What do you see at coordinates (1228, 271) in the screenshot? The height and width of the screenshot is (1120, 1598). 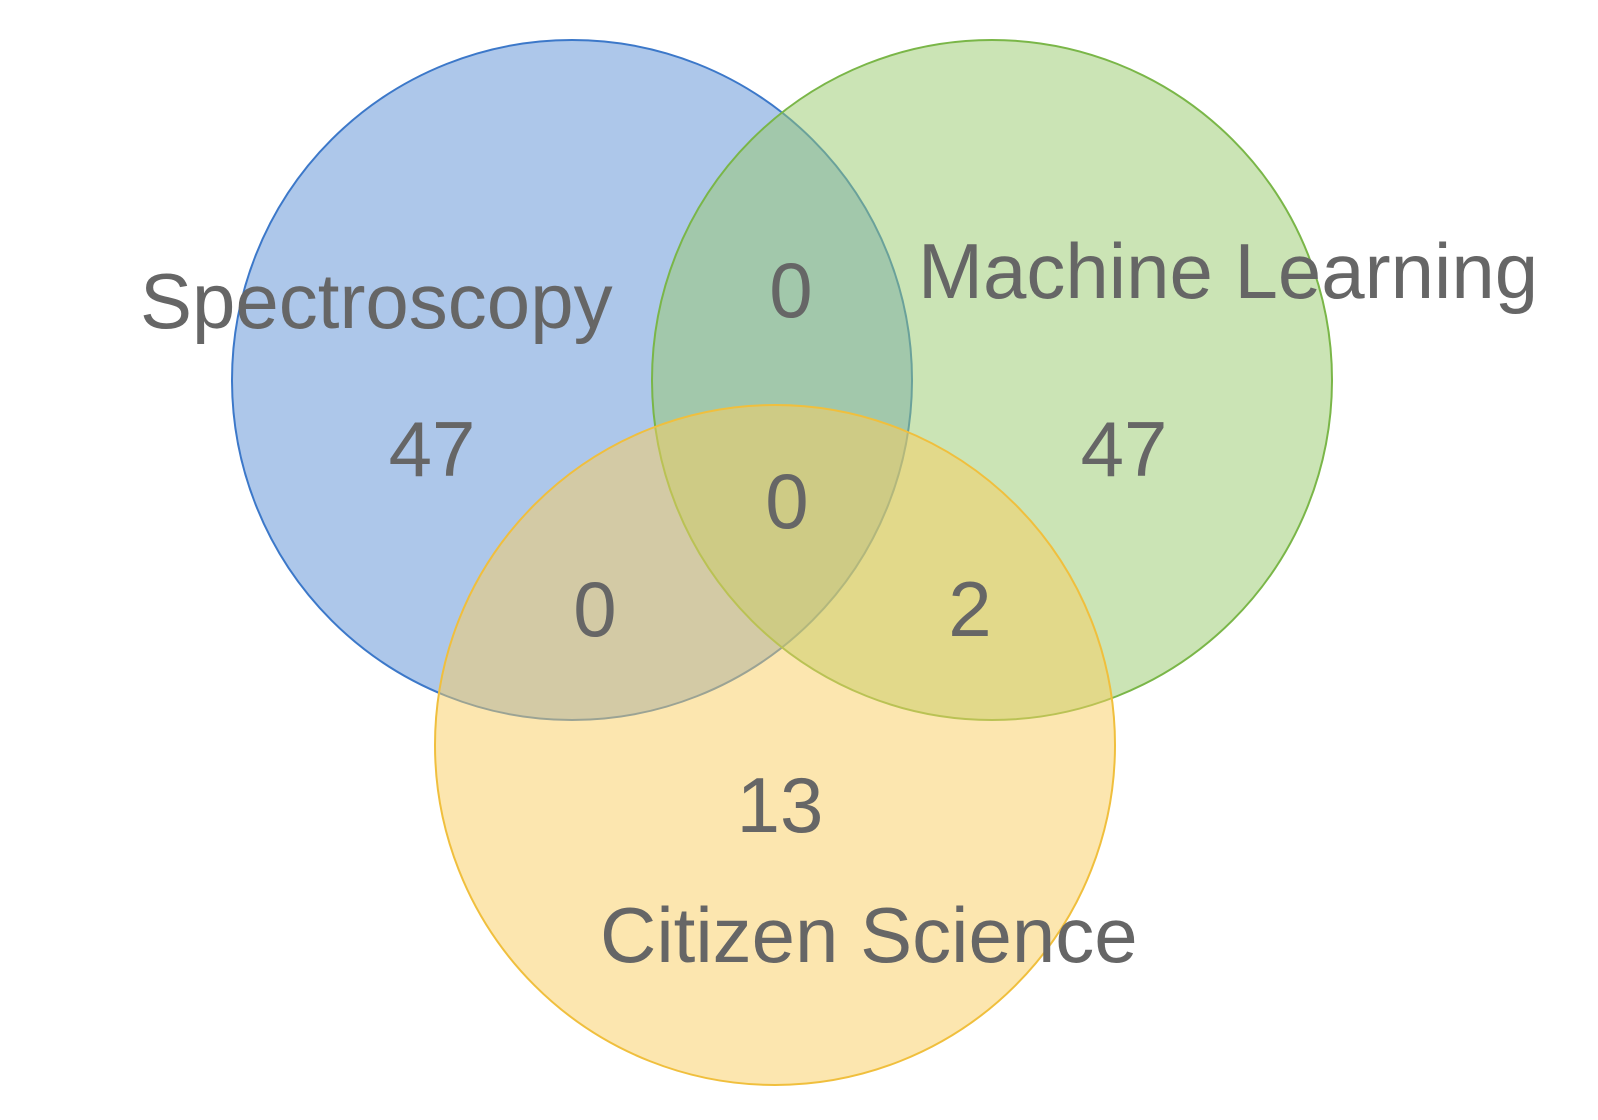 I see `machine-learning-label: Machine Learning` at bounding box center [1228, 271].